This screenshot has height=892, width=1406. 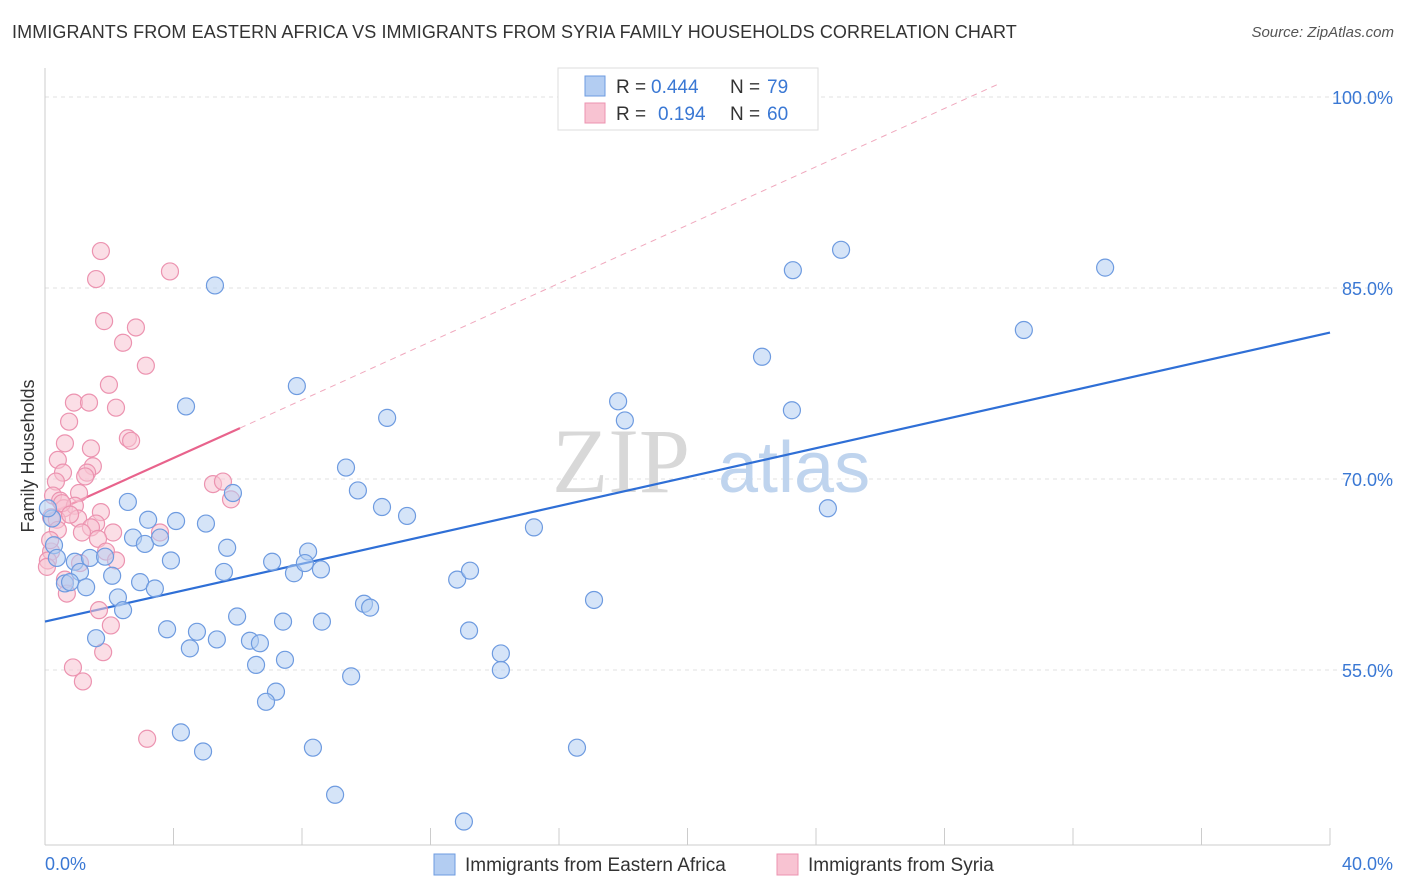 I want to click on y-tick-label: 85.0%, so click(x=1367, y=289).